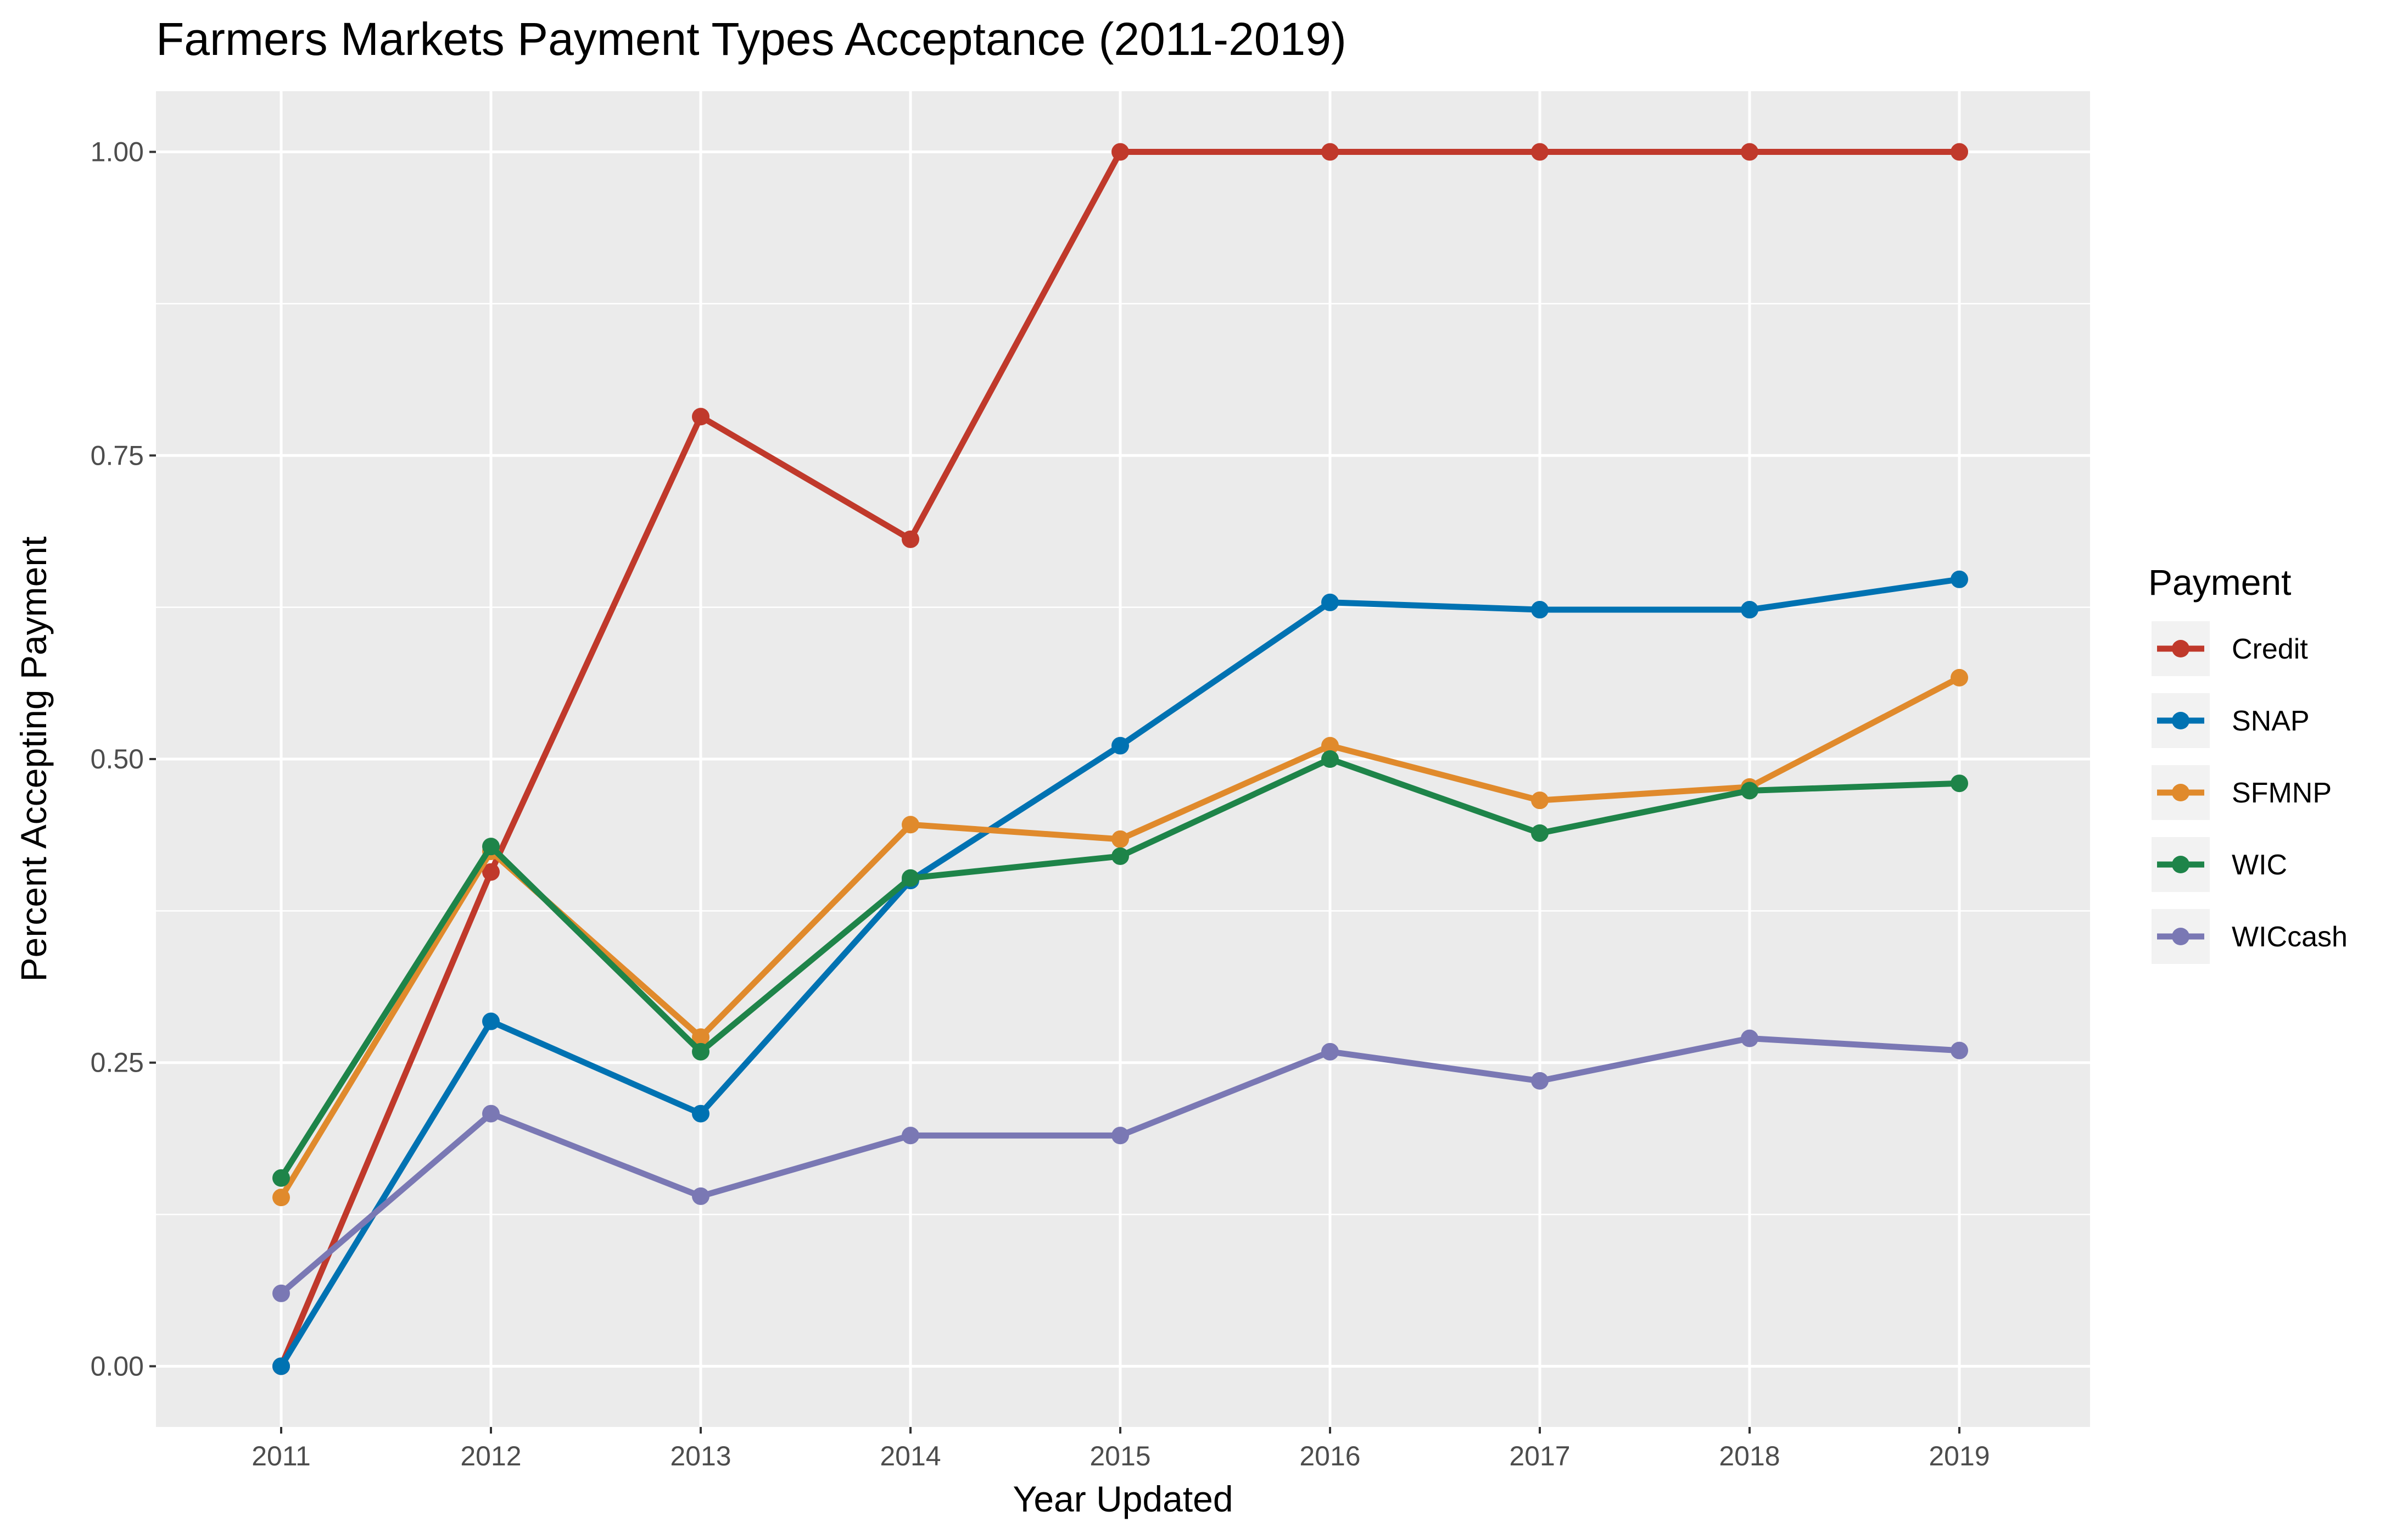 Image resolution: width=2408 pixels, height=1539 pixels. What do you see at coordinates (33, 760) in the screenshot?
I see `y-axis-title: Percent Accepting Payment` at bounding box center [33, 760].